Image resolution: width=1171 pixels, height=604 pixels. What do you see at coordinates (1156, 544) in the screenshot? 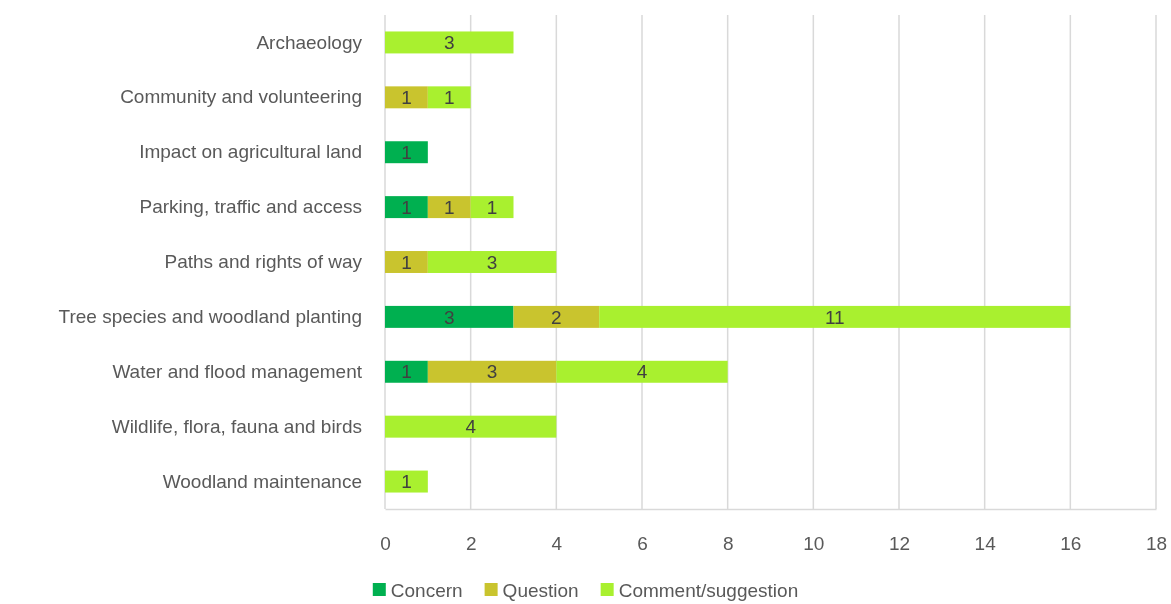
I see `x-tick-label: 18` at bounding box center [1156, 544].